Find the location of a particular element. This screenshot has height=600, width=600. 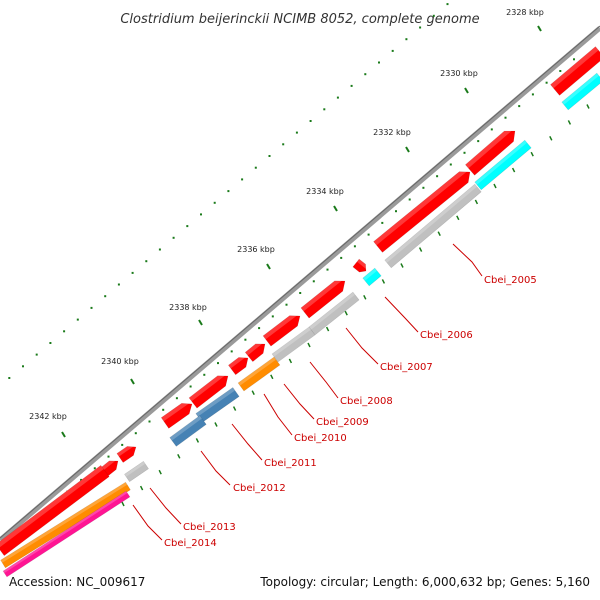

kbp-label: 2338 kbp is located at coordinates (188, 307).